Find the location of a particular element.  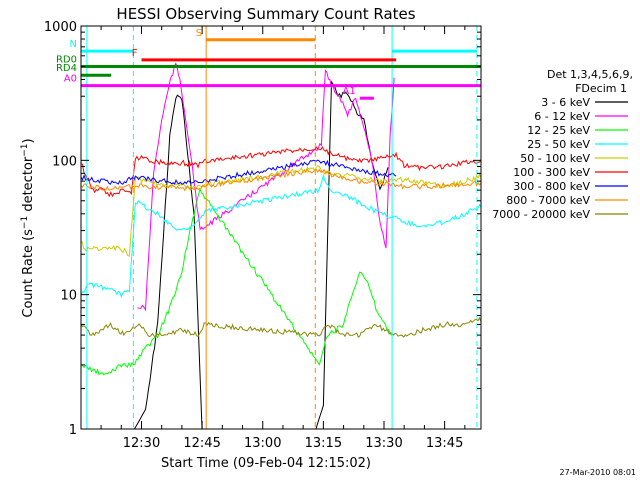

legend-entry-300-800-kev: 300 - 800 keV is located at coordinates (551, 186).